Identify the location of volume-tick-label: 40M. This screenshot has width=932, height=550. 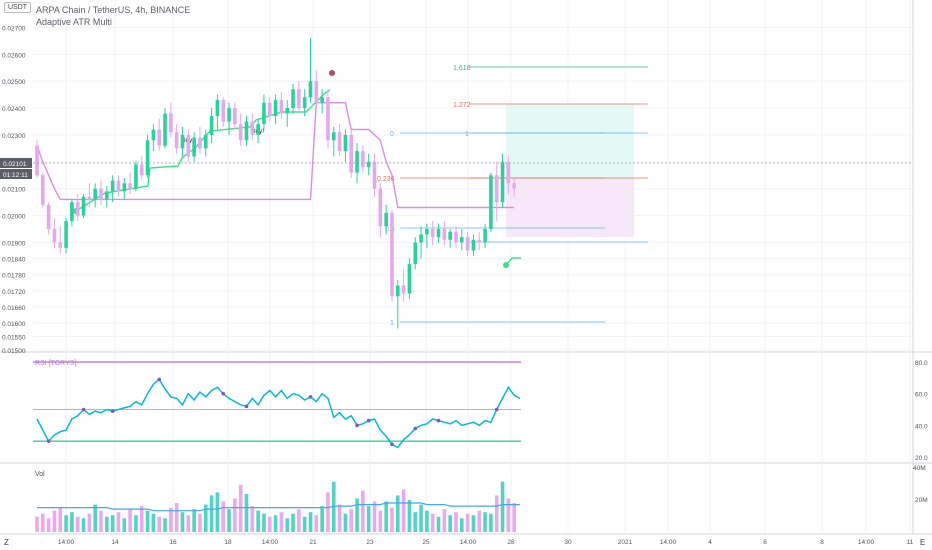
(919, 468).